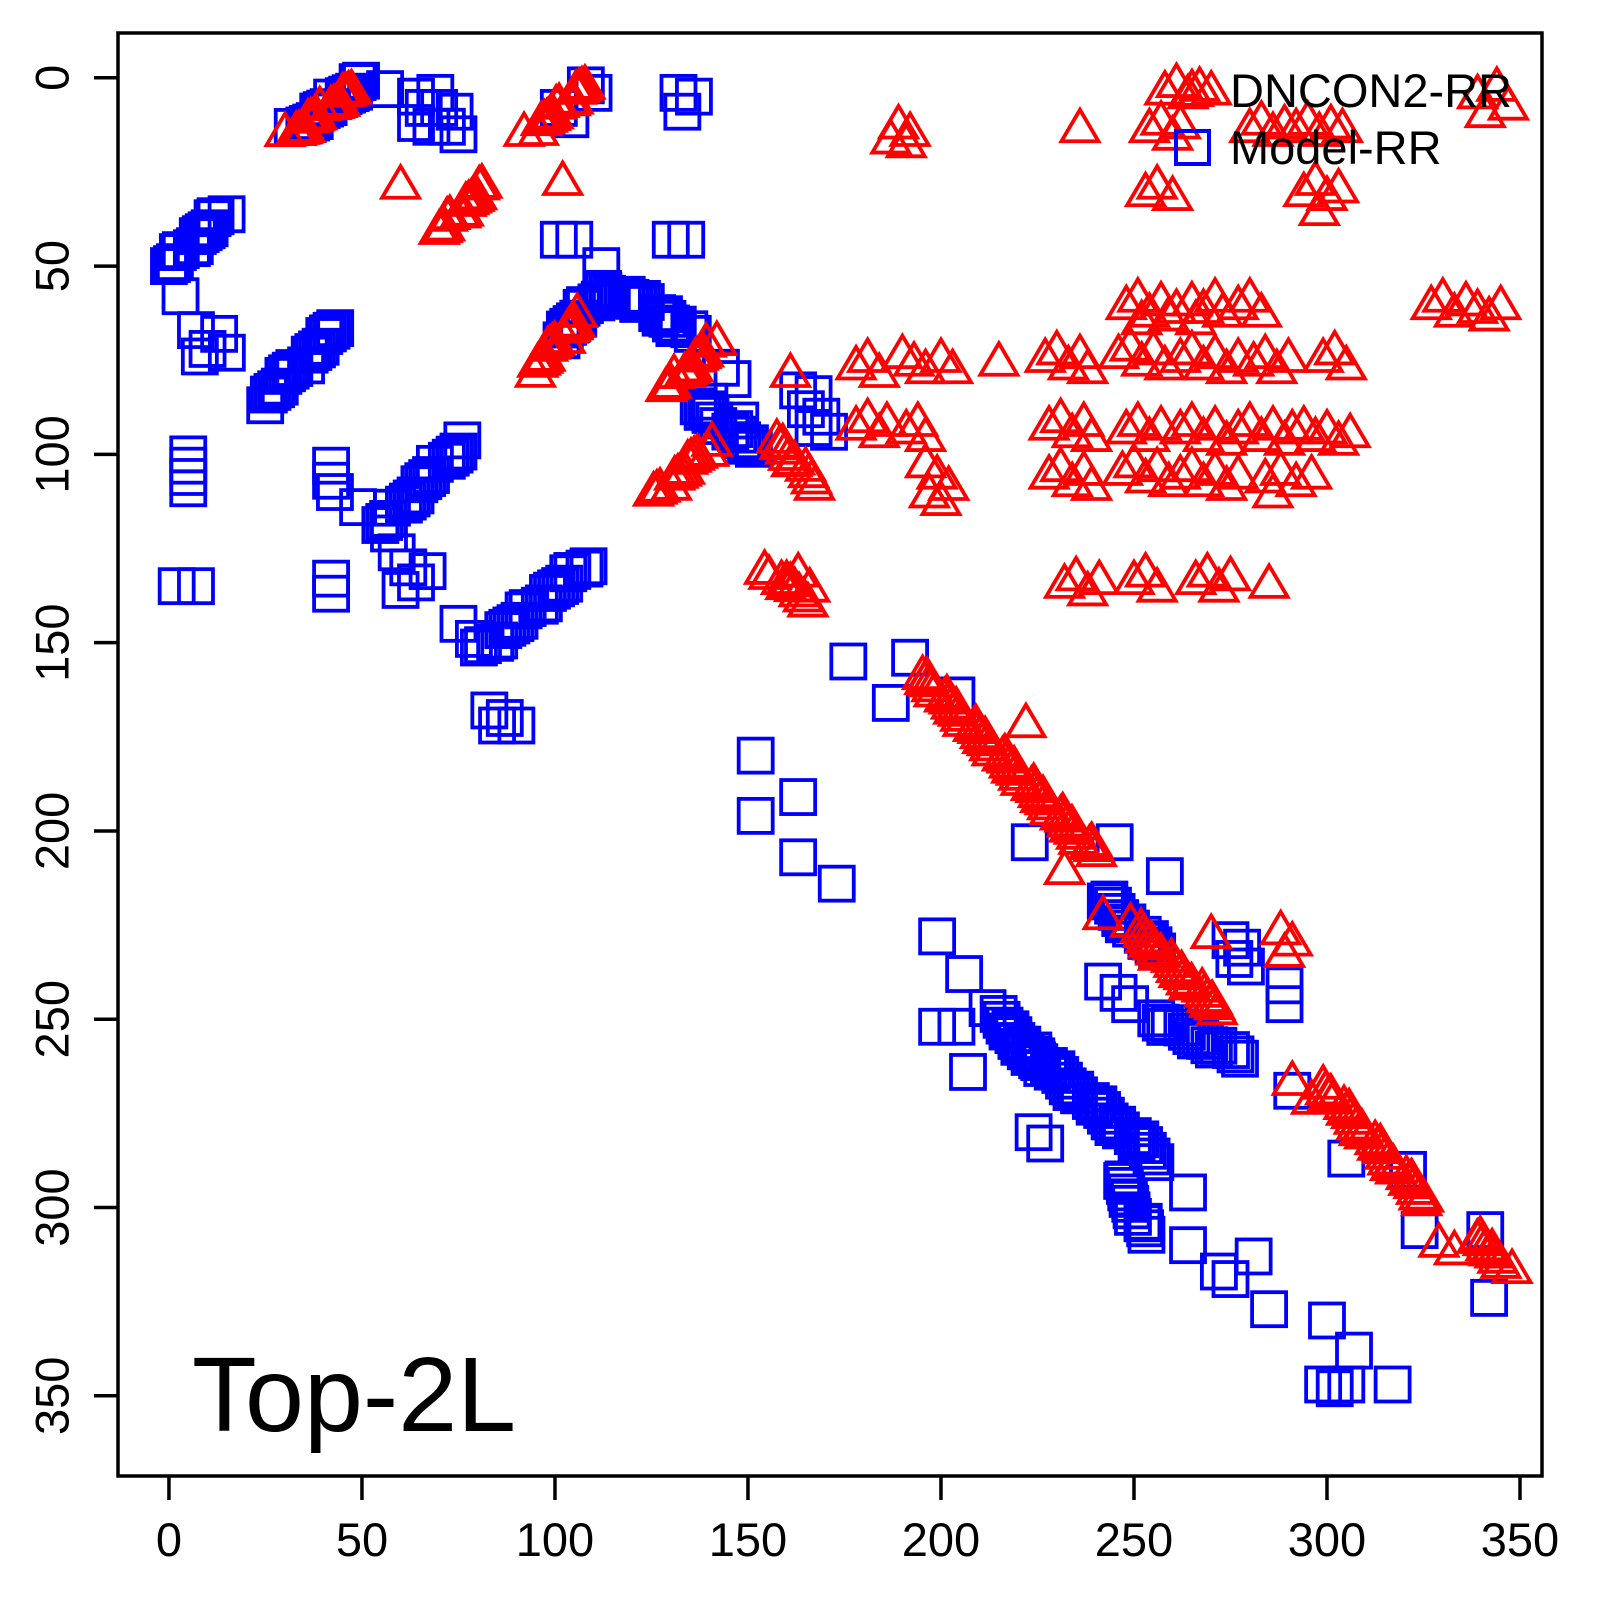  What do you see at coordinates (857, 1521) in the screenshot?
I see `x-axis: 0 50 100 150 200 250 300 350` at bounding box center [857, 1521].